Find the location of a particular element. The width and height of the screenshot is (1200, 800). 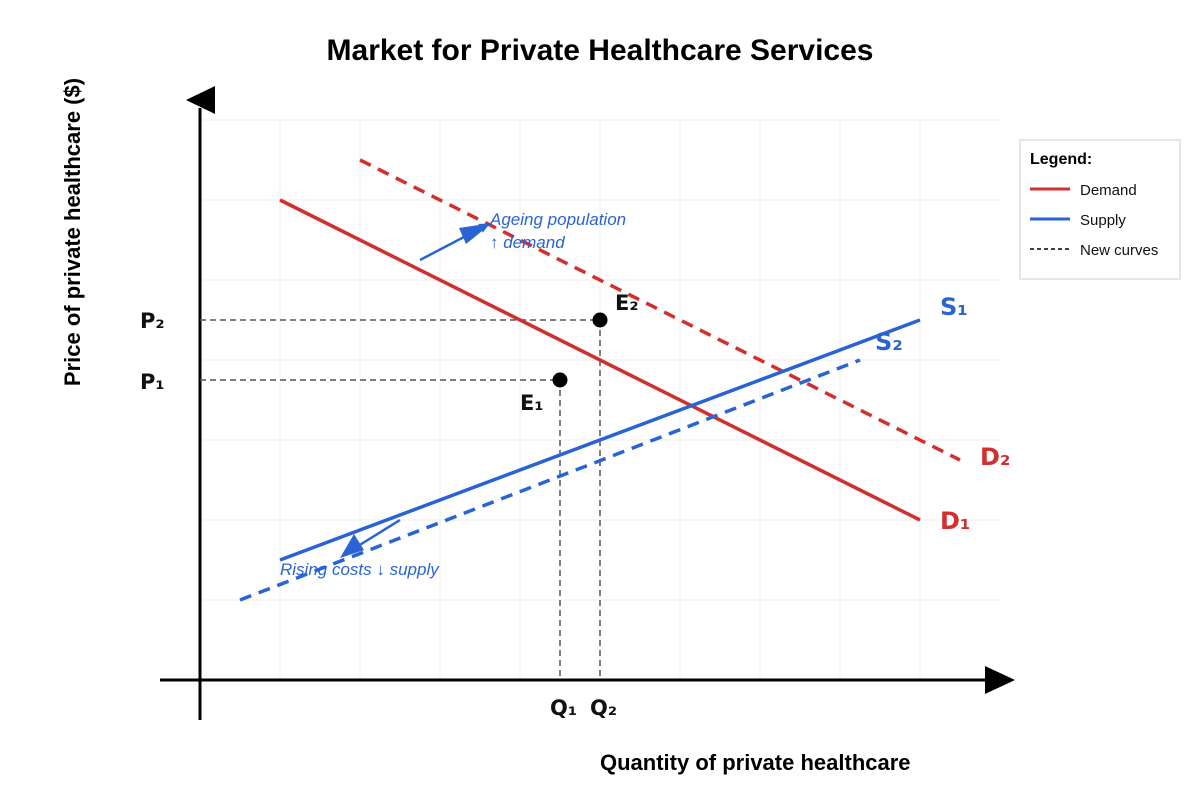

x-axis-arrow-icon is located at coordinates (1000, 680).